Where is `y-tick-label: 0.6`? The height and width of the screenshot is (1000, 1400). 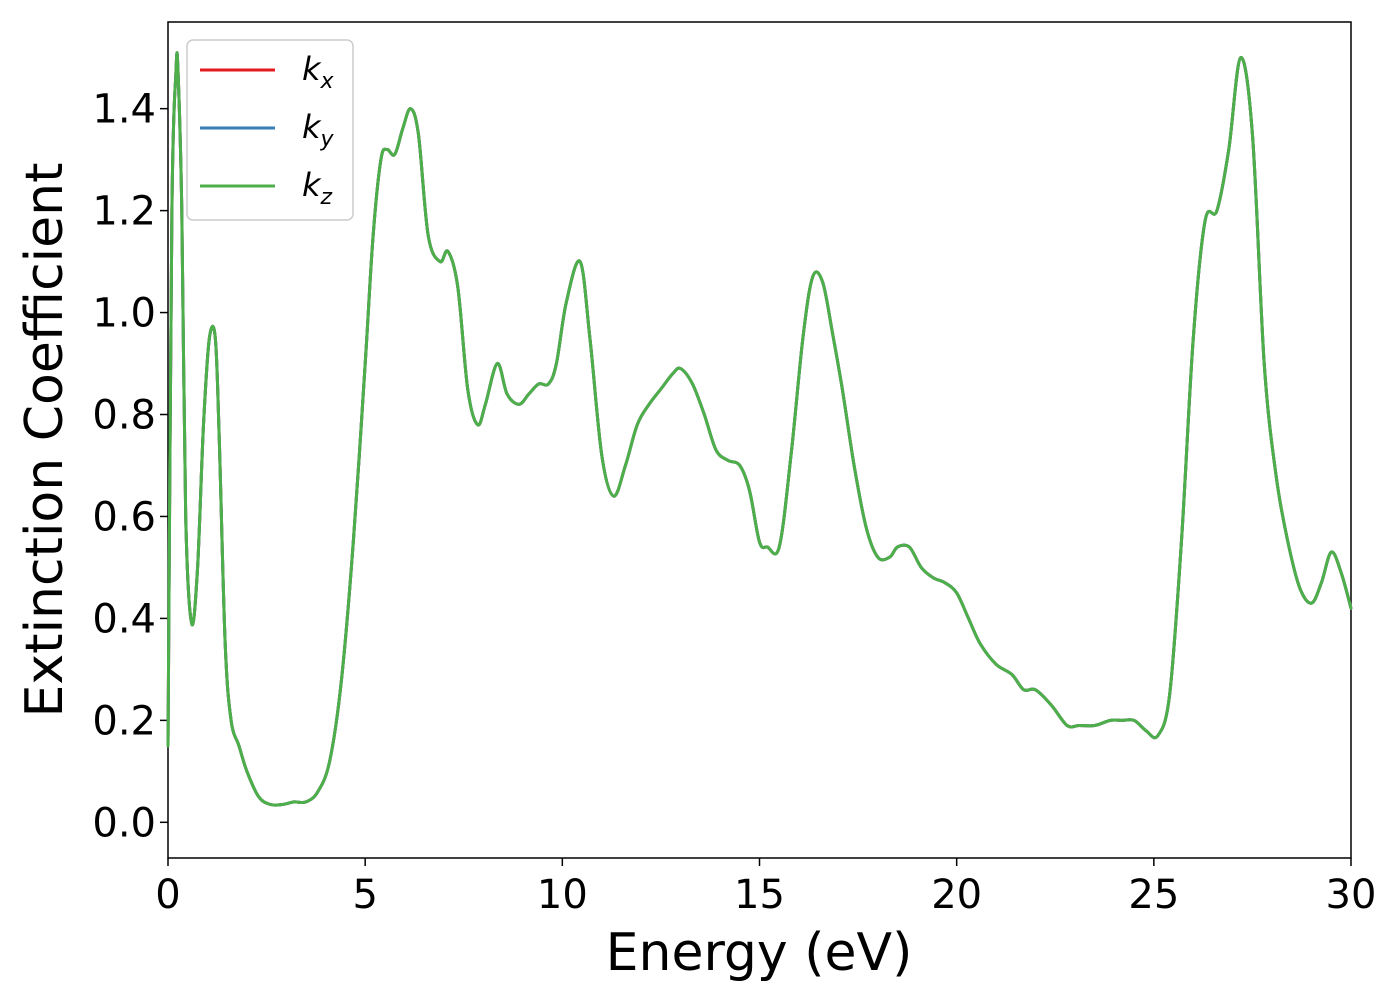 y-tick-label: 0.6 is located at coordinates (124, 517).